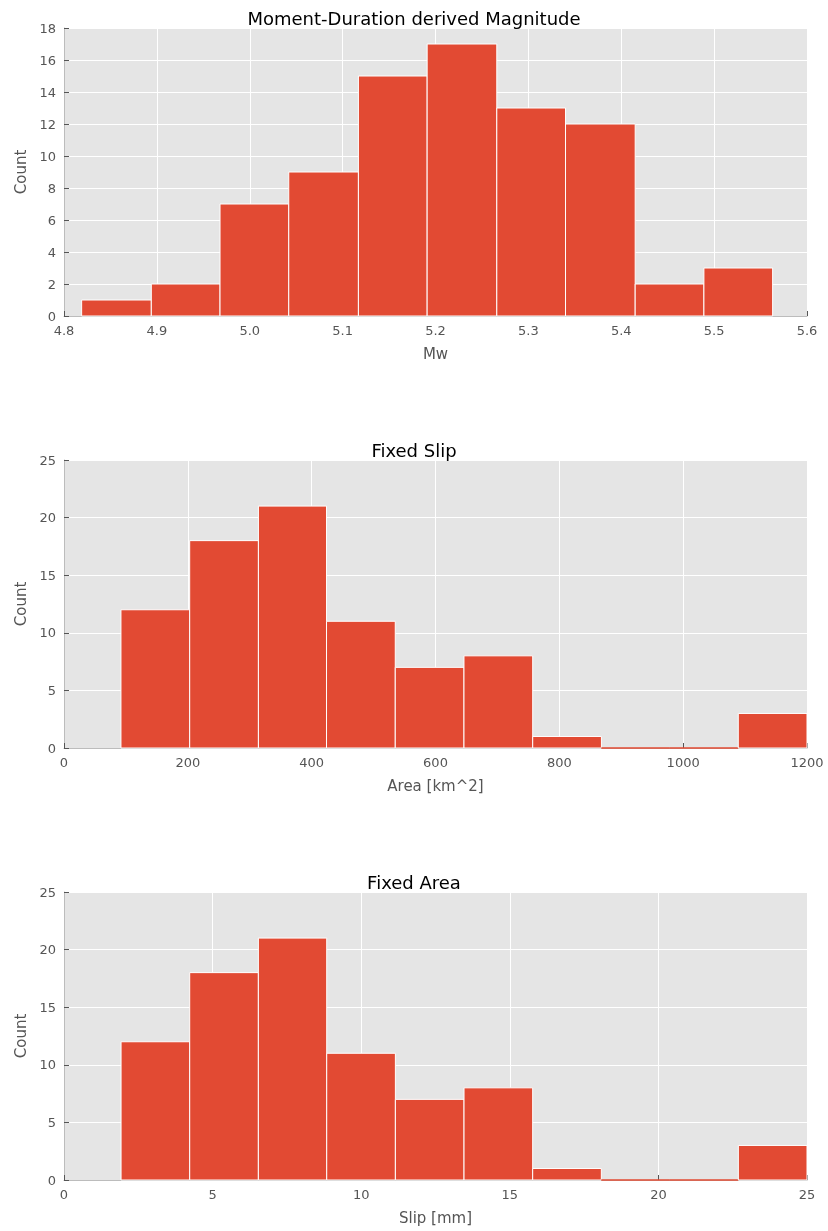 This screenshot has width=828, height=1231. I want to click on x-tick-label: 5.6, so click(807, 330).